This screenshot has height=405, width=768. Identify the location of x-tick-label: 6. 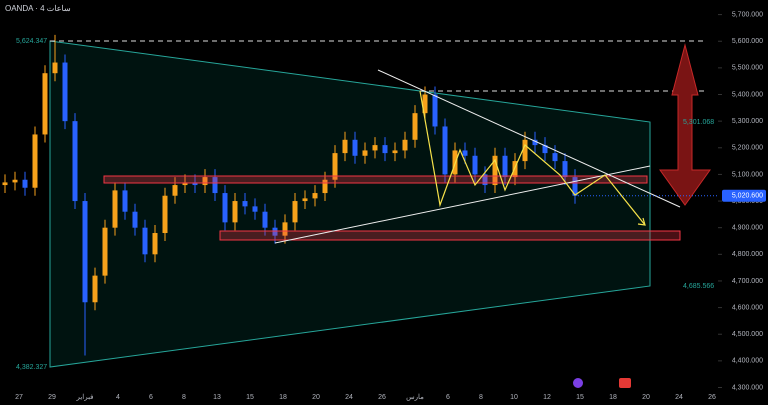
(448, 397).